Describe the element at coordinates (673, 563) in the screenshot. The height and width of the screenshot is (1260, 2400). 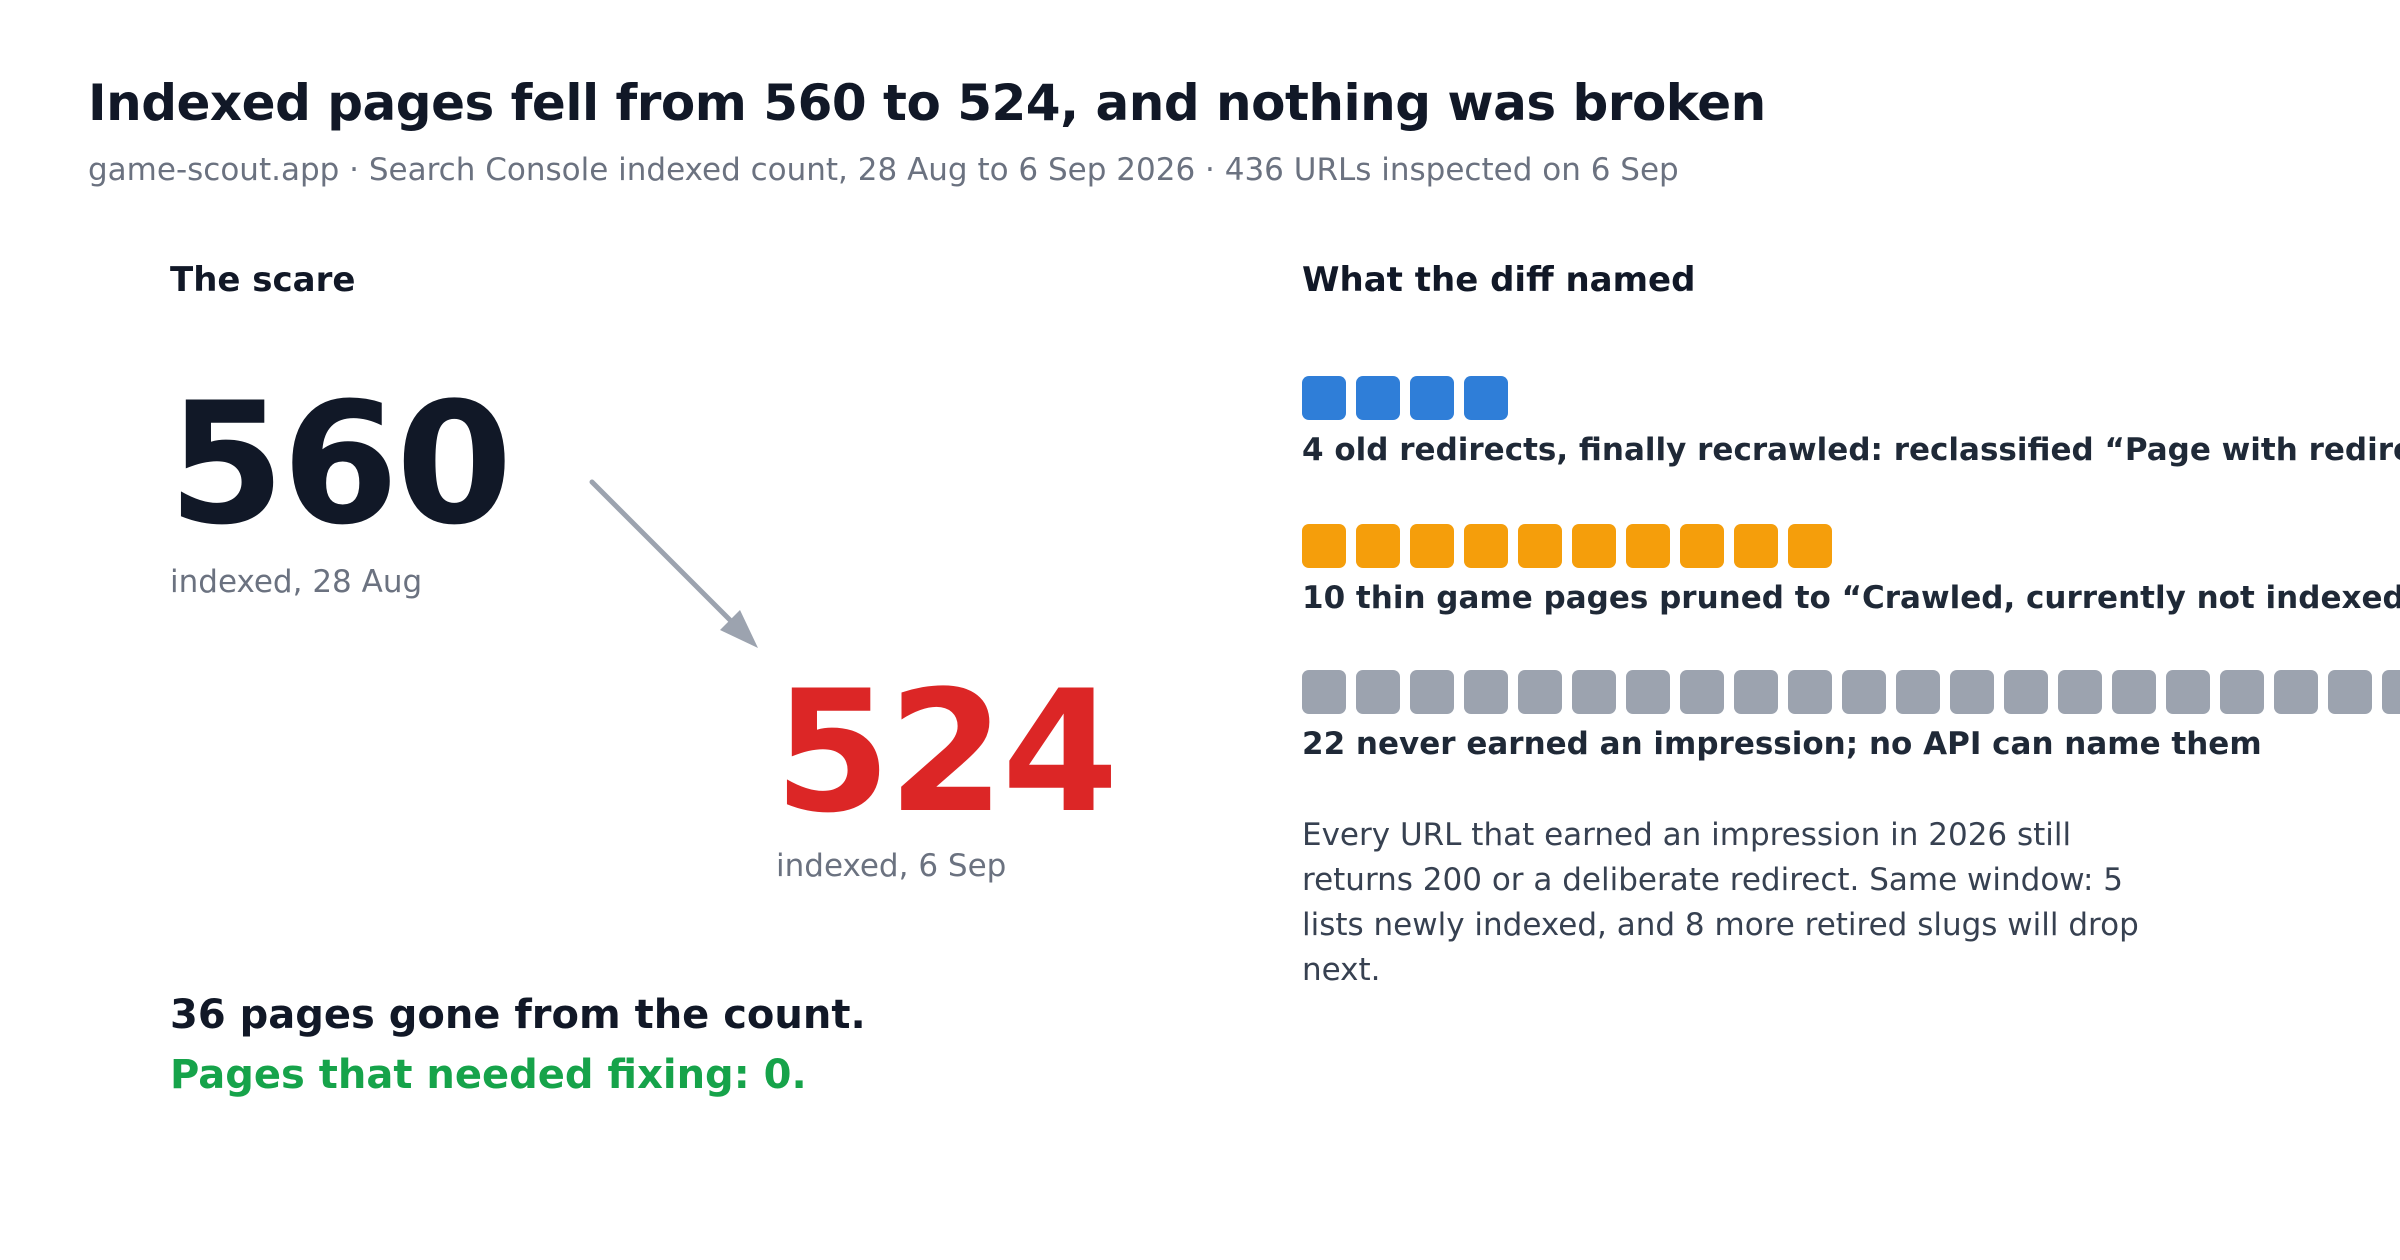
I see `decrease-arrow-icon` at that location.